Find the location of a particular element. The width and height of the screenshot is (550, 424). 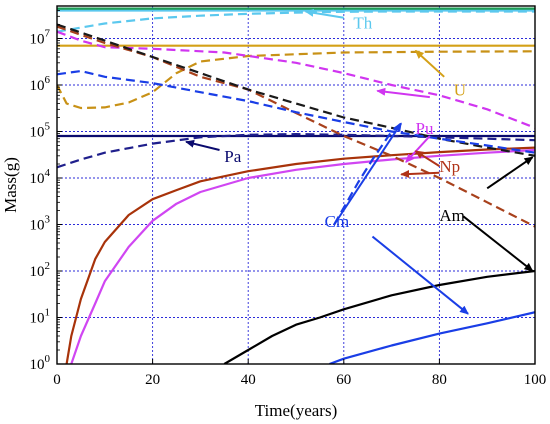

annotation-label-u: U is located at coordinates (460, 90).